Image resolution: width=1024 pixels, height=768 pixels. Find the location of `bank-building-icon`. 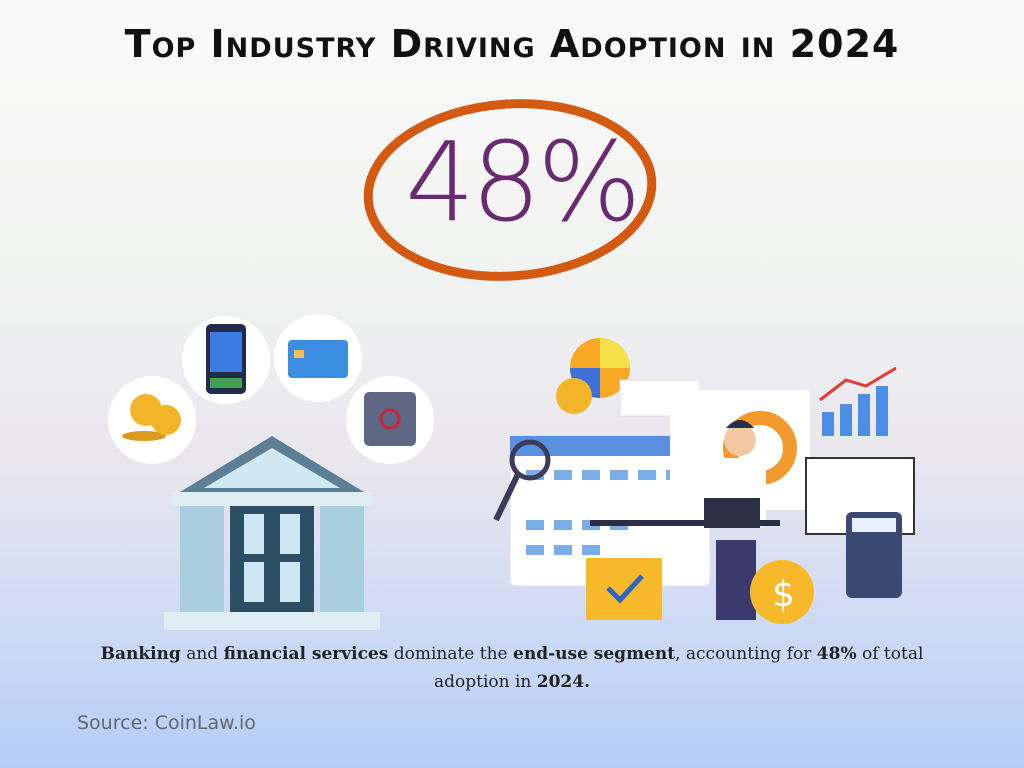

bank-building-icon is located at coordinates (272, 533).